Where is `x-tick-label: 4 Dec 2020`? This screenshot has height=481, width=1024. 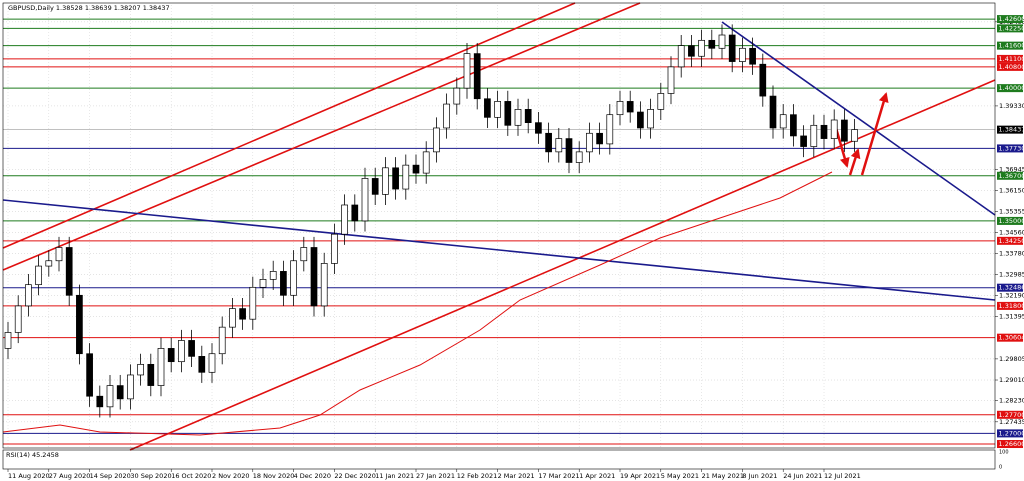
x-tick-label: 4 Dec 2020 is located at coordinates (312, 476).